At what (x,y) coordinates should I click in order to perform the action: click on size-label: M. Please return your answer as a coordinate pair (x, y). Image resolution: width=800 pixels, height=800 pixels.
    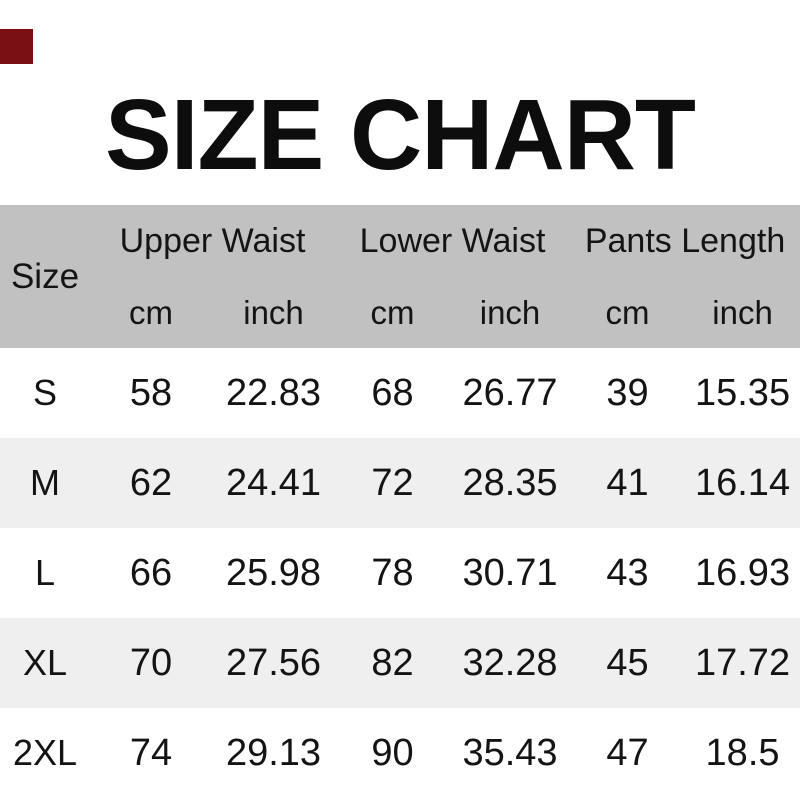
    Looking at the image, I should click on (45, 482).